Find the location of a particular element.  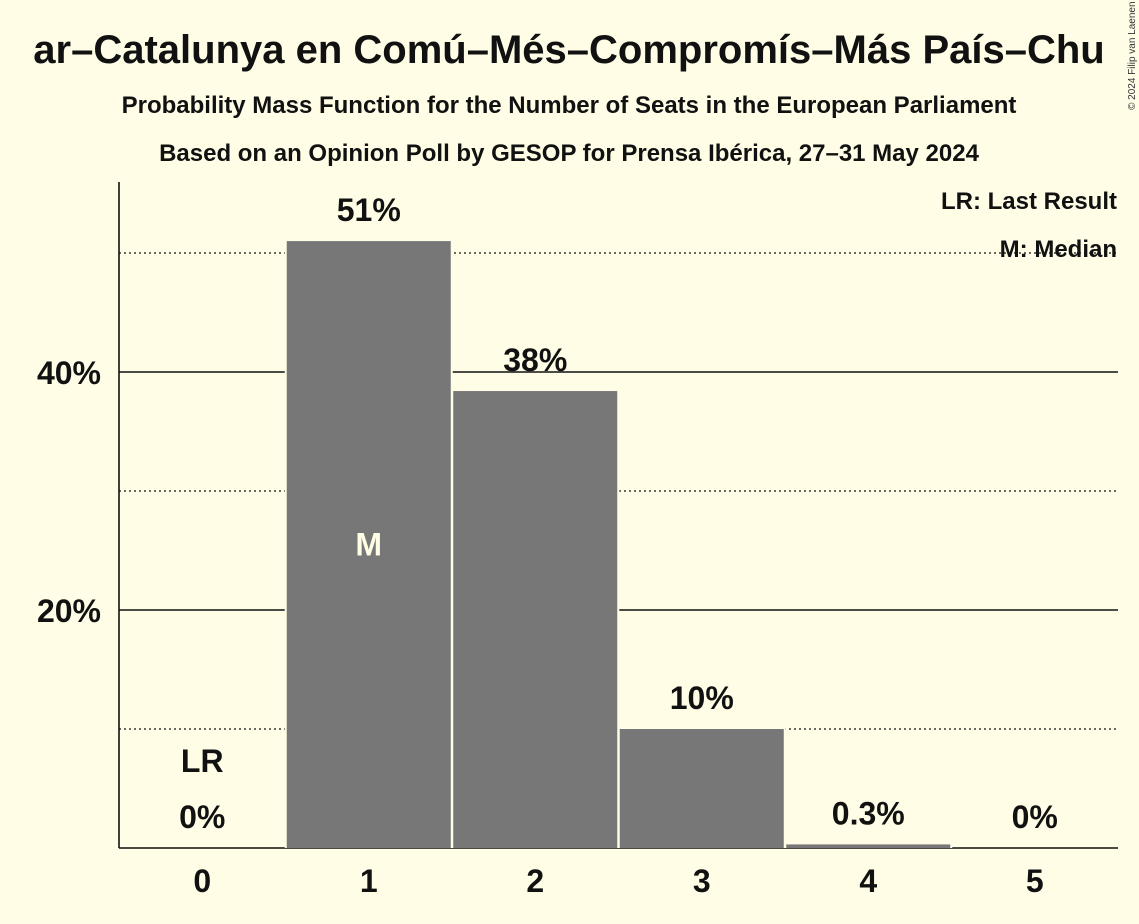

y-tick-label: 20% is located at coordinates (69, 611).